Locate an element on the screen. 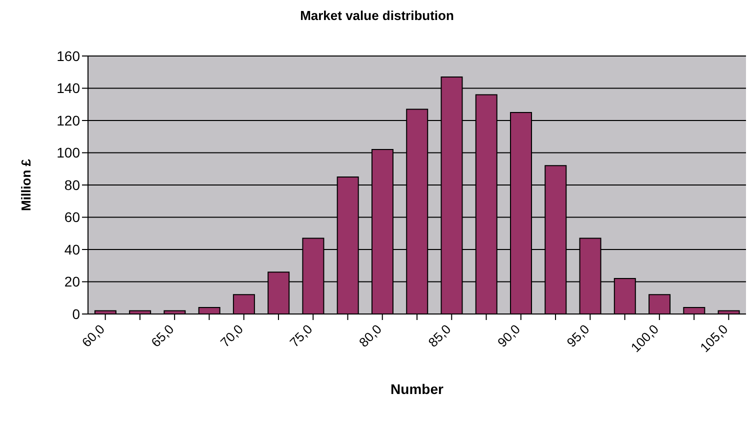  chart-title: Market value distribution is located at coordinates (377, 16).